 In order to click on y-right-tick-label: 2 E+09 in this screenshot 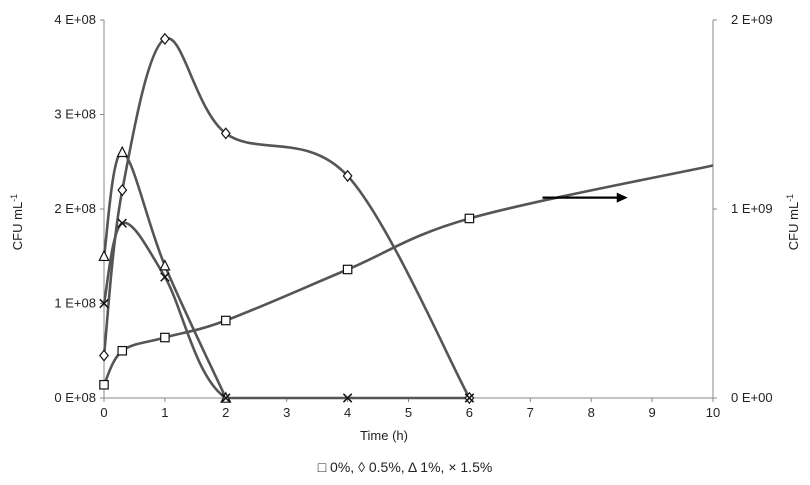, I will do `click(752, 19)`.